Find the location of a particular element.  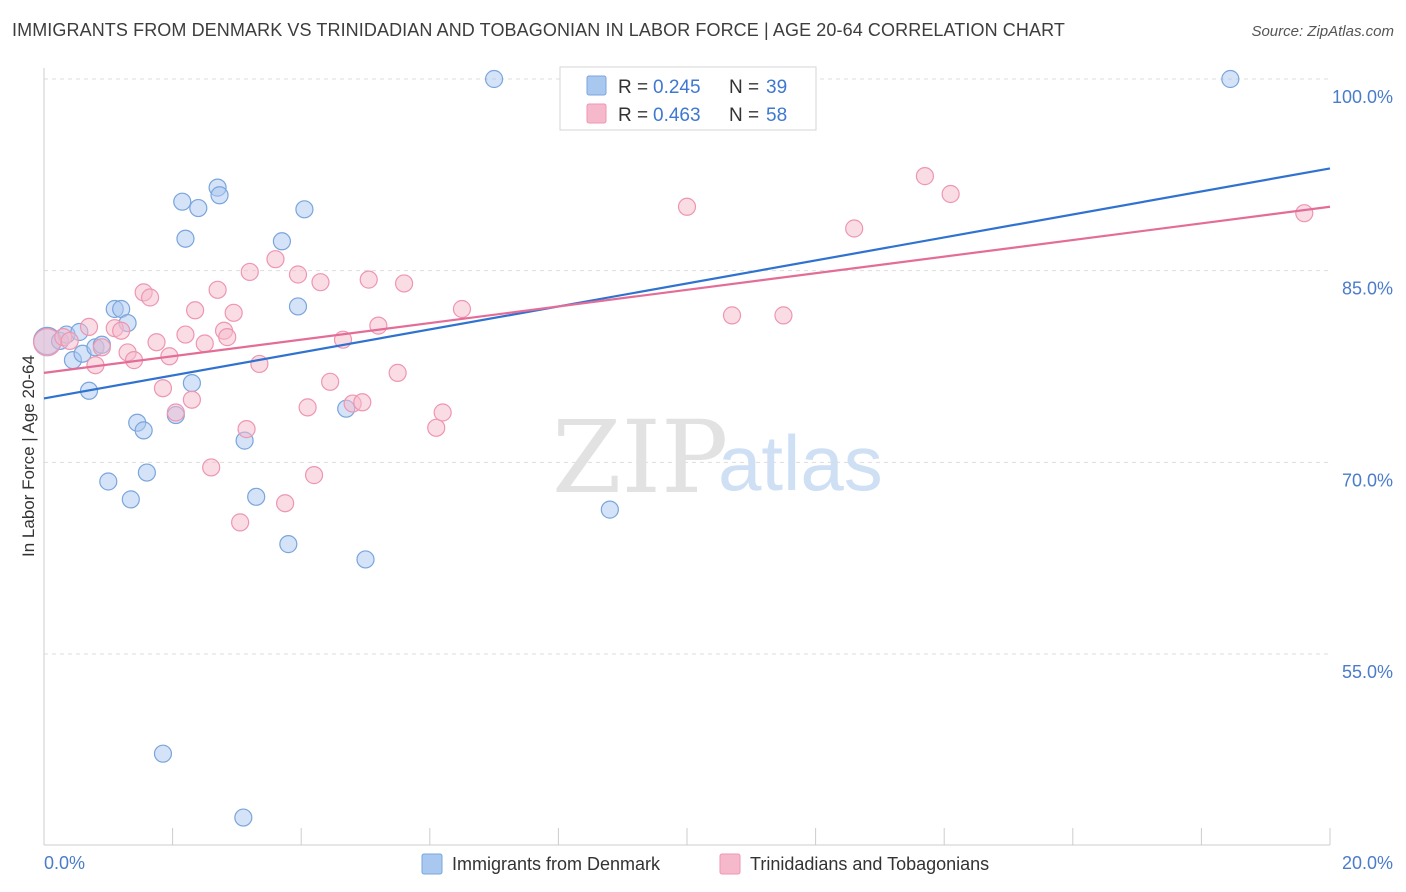

x-axis-ticks is located at coordinates (687, 836).